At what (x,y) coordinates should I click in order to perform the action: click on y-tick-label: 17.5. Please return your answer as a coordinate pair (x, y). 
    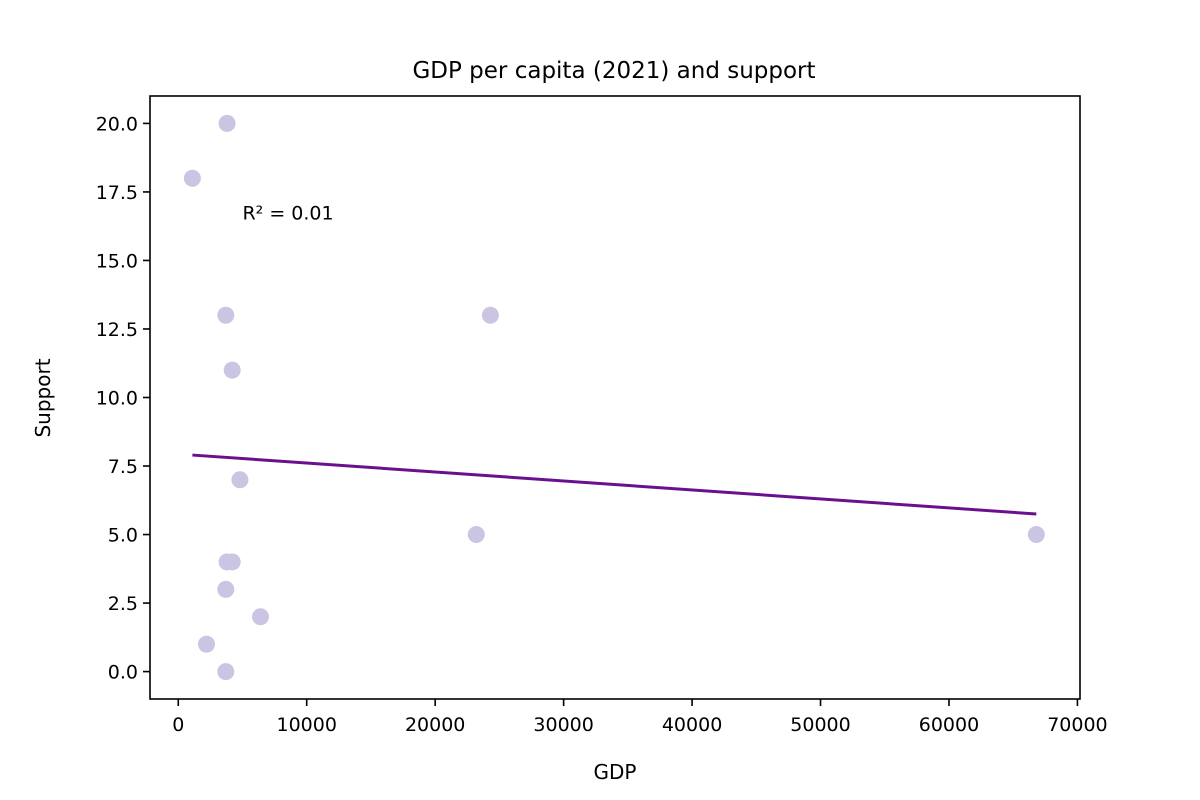
    Looking at the image, I should click on (117, 193).